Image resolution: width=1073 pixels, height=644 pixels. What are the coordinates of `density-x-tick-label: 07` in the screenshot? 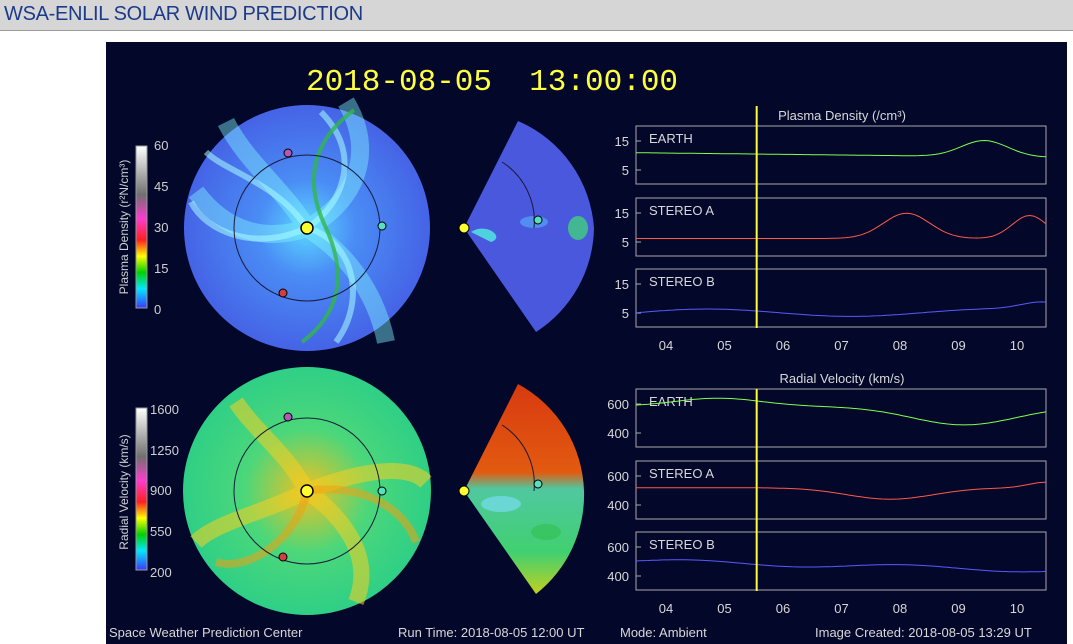 It's located at (841, 345).